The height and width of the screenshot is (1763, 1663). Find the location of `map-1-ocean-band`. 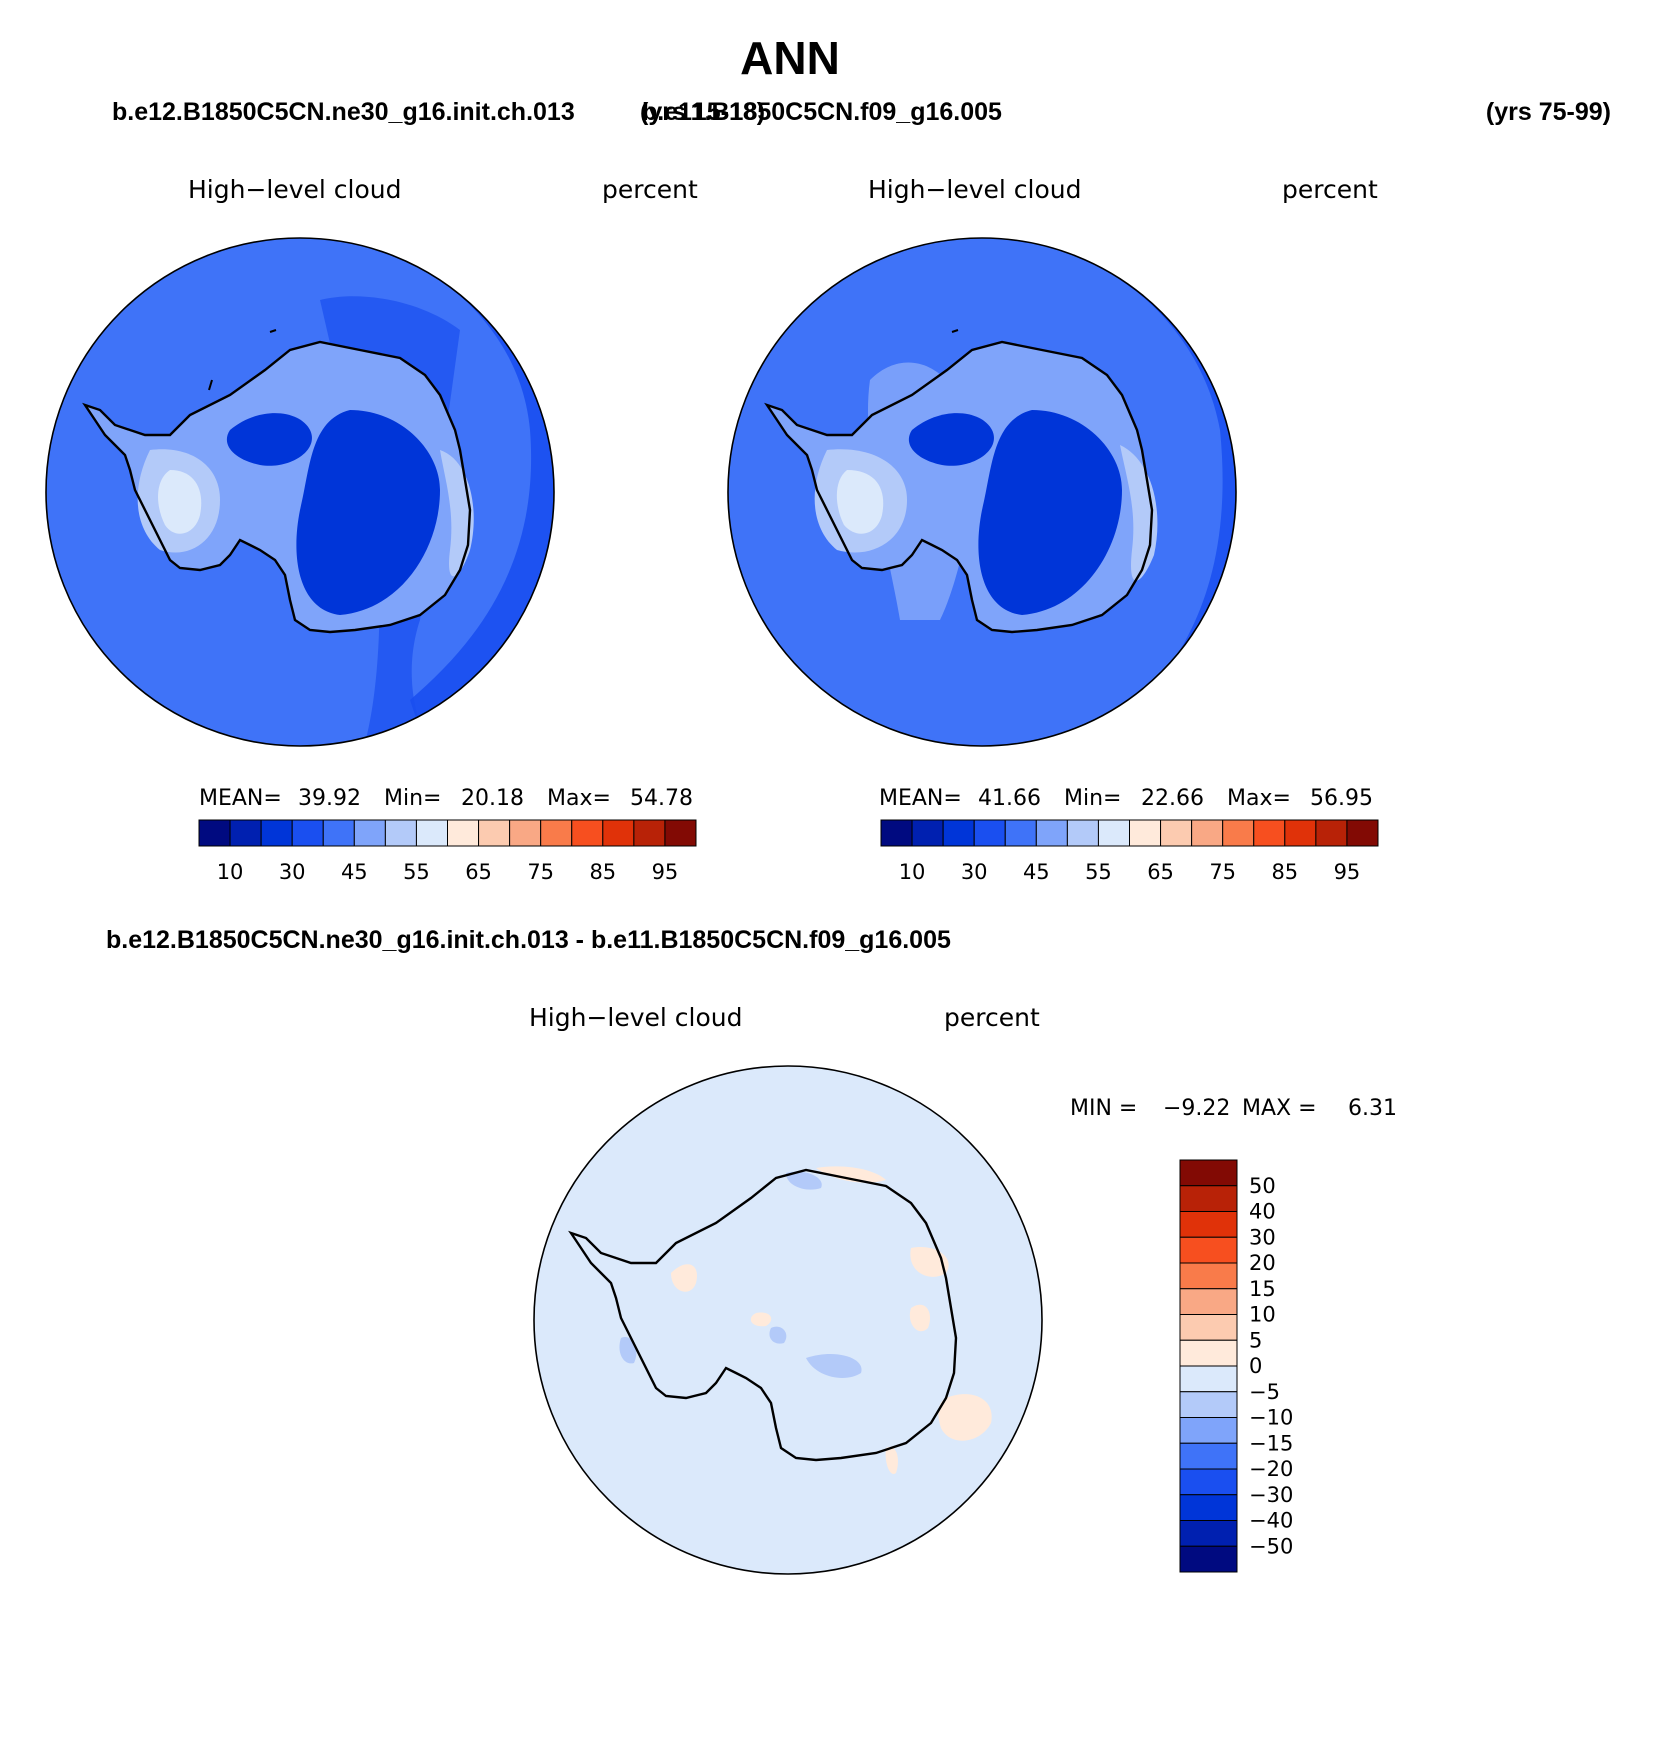

map-1-ocean-band is located at coordinates (427, 492).